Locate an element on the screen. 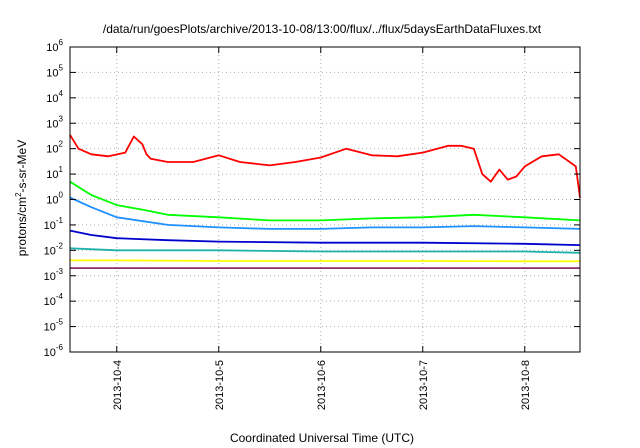  y-tick-exponent: 1 is located at coordinates (61, 169).